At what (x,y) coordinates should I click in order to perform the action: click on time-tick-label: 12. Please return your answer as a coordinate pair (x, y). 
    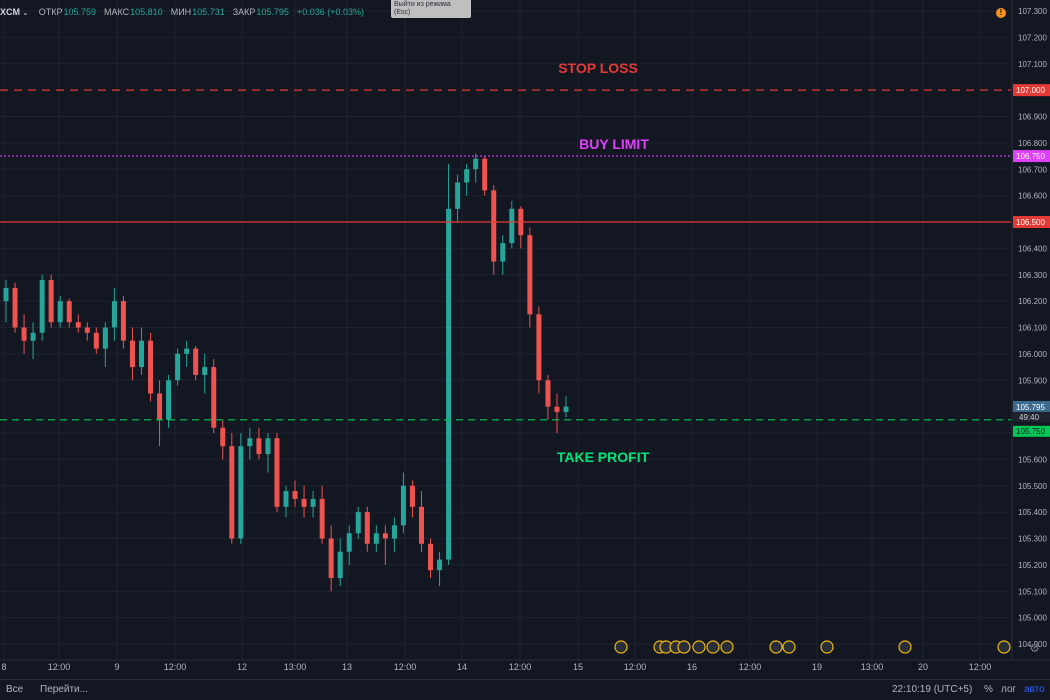
    Looking at the image, I should click on (242, 667).